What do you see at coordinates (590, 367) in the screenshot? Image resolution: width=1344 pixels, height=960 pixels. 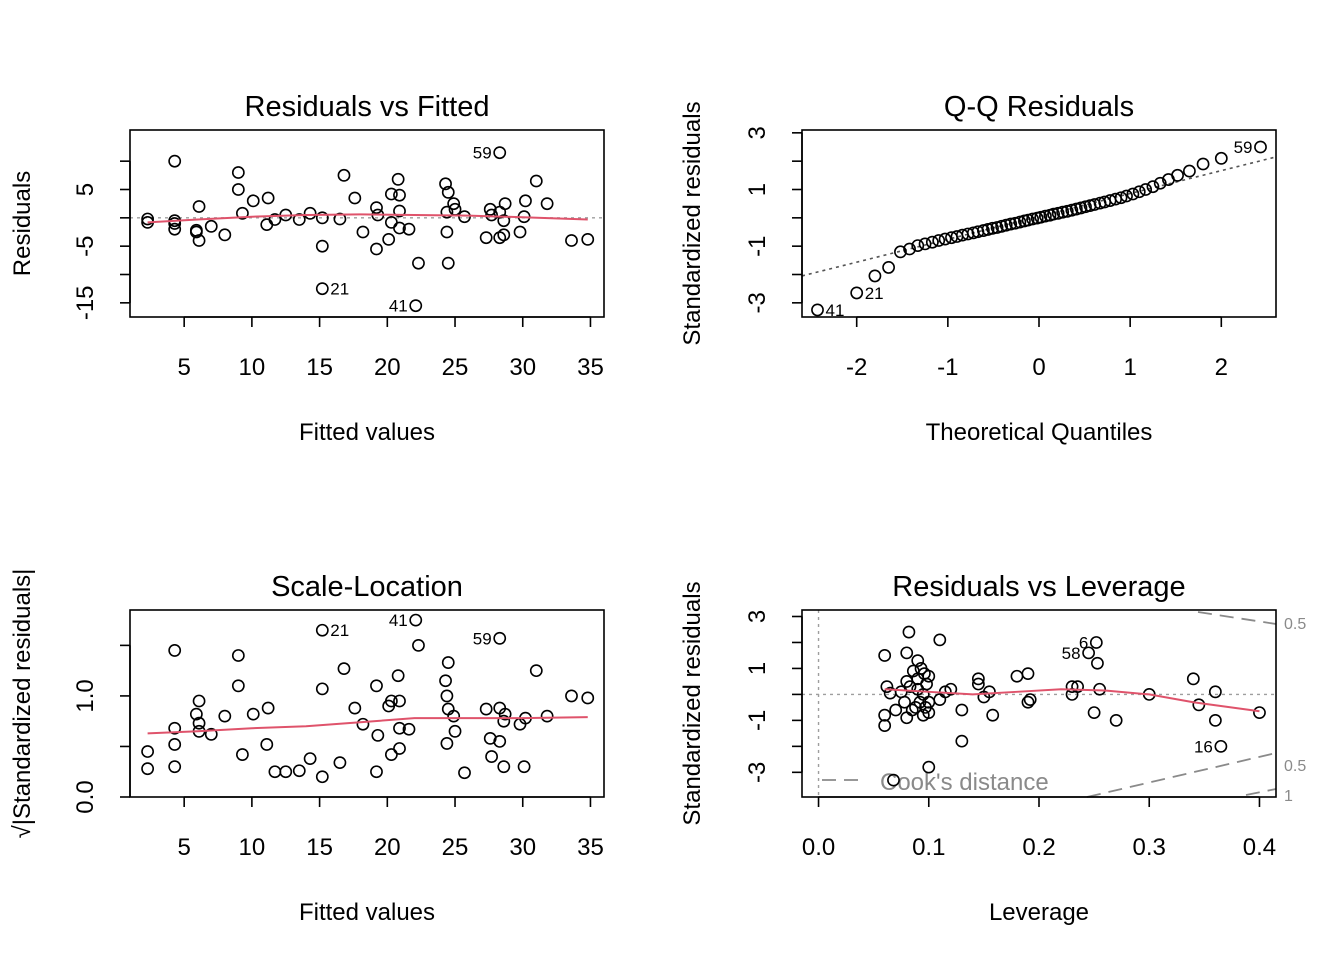 I see `x-tick-label: 35` at bounding box center [590, 367].